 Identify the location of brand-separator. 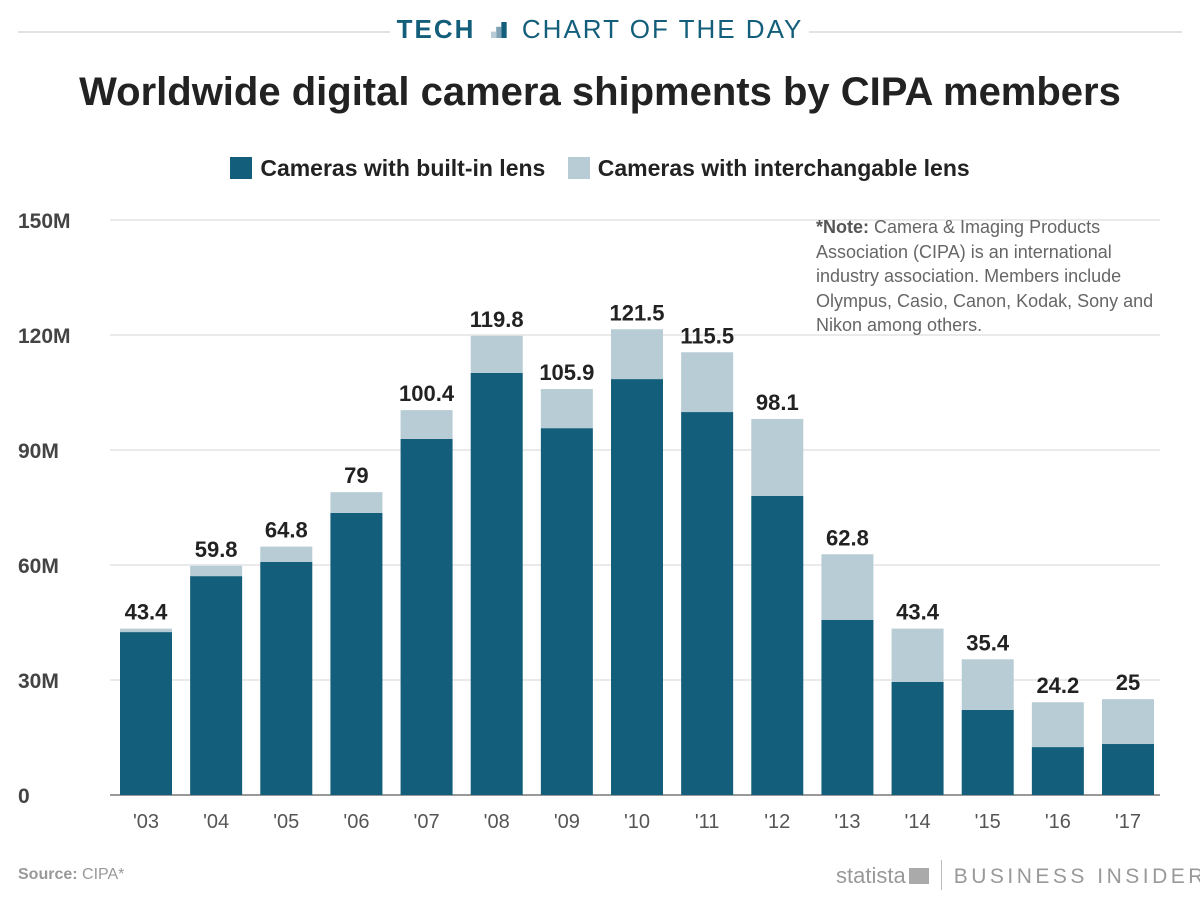
(941, 875).